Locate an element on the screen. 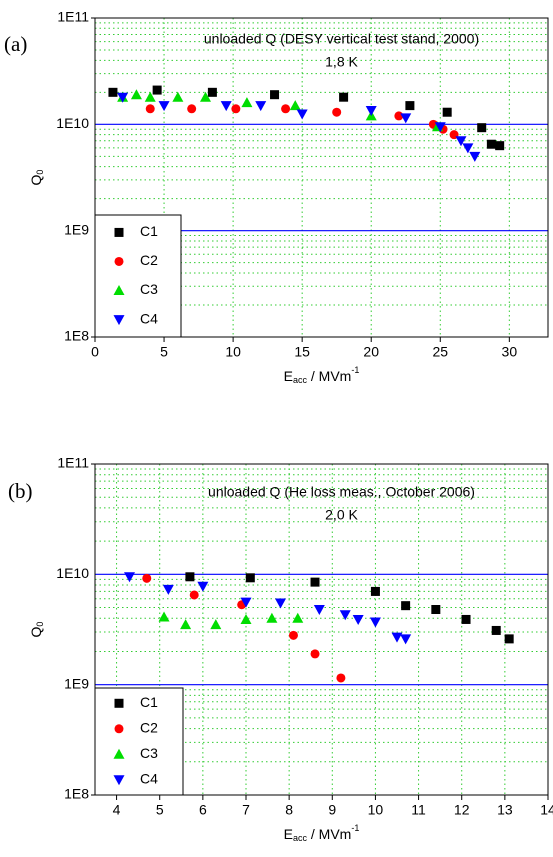 This screenshot has height=857, width=553. legend-label: C2 is located at coordinates (149, 260).